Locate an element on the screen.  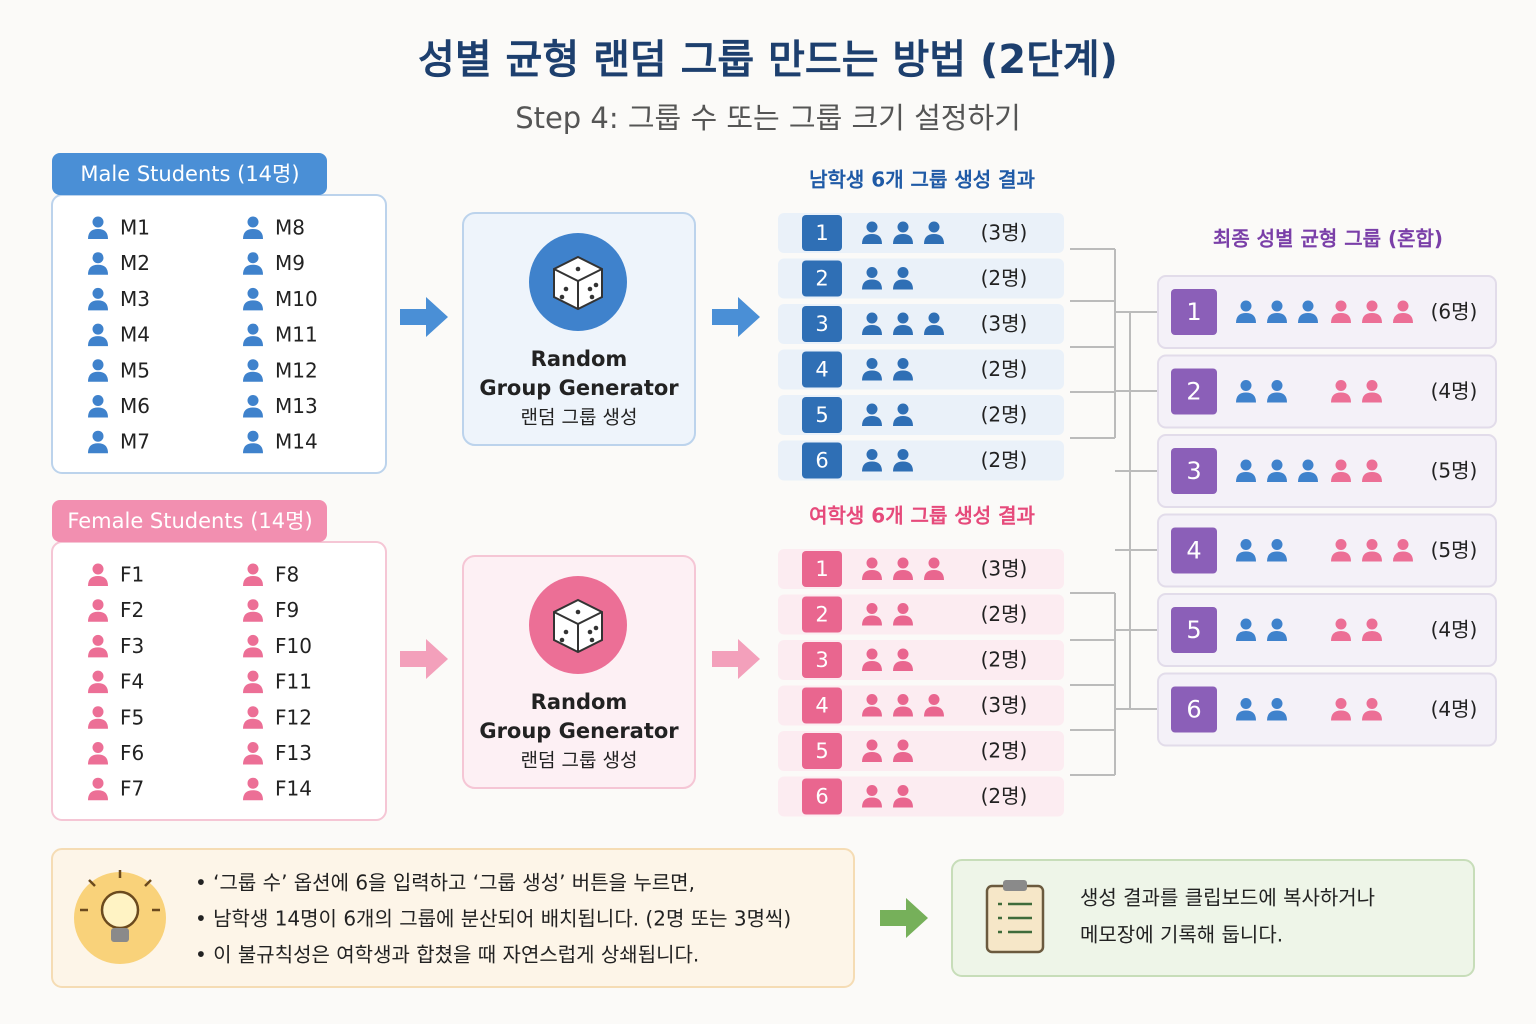
group-size-label: (3명) is located at coordinates (1004, 233).